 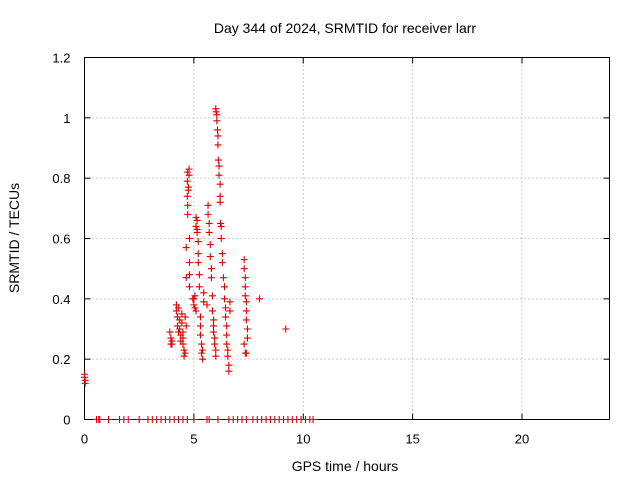 What do you see at coordinates (193, 439) in the screenshot?
I see `x-tick-label: 5` at bounding box center [193, 439].